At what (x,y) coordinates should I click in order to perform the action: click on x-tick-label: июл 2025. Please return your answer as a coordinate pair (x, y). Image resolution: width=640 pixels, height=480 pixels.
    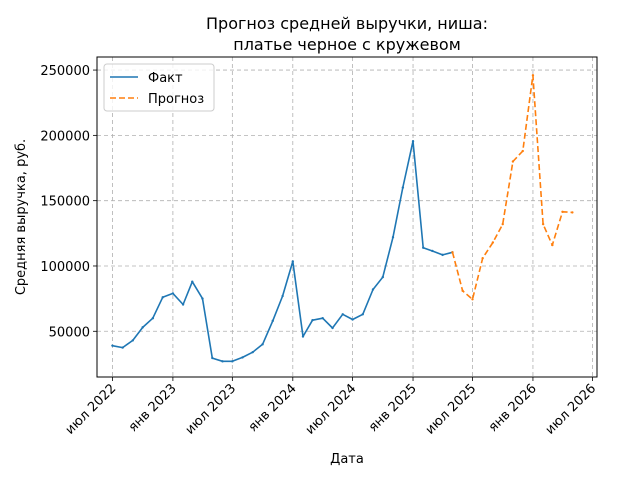
    Looking at the image, I should click on (451, 409).